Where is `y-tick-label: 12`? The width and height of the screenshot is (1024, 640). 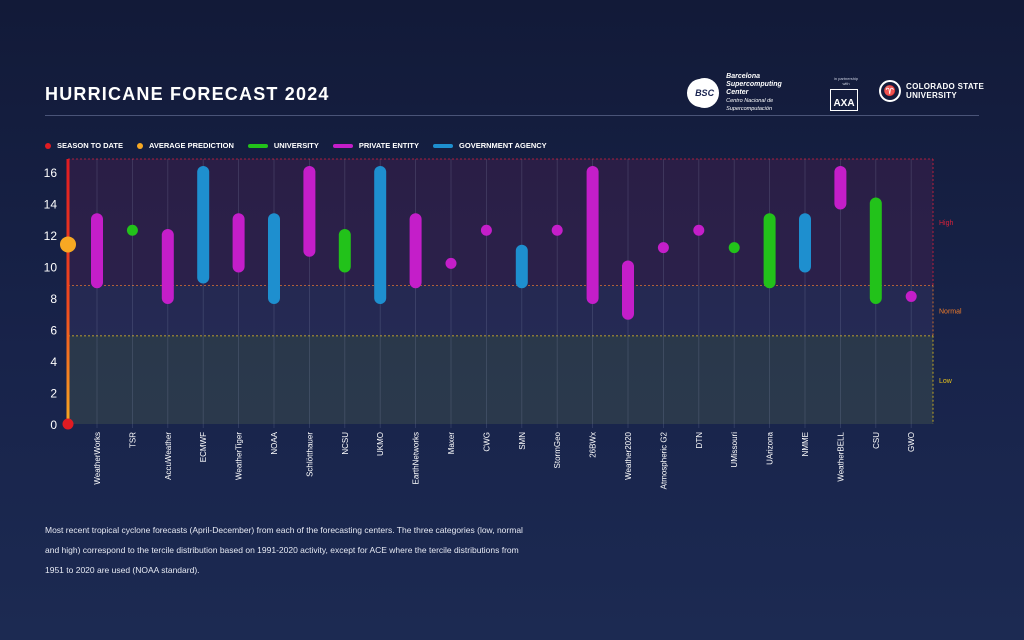
y-tick-label: 12 is located at coordinates (51, 236).